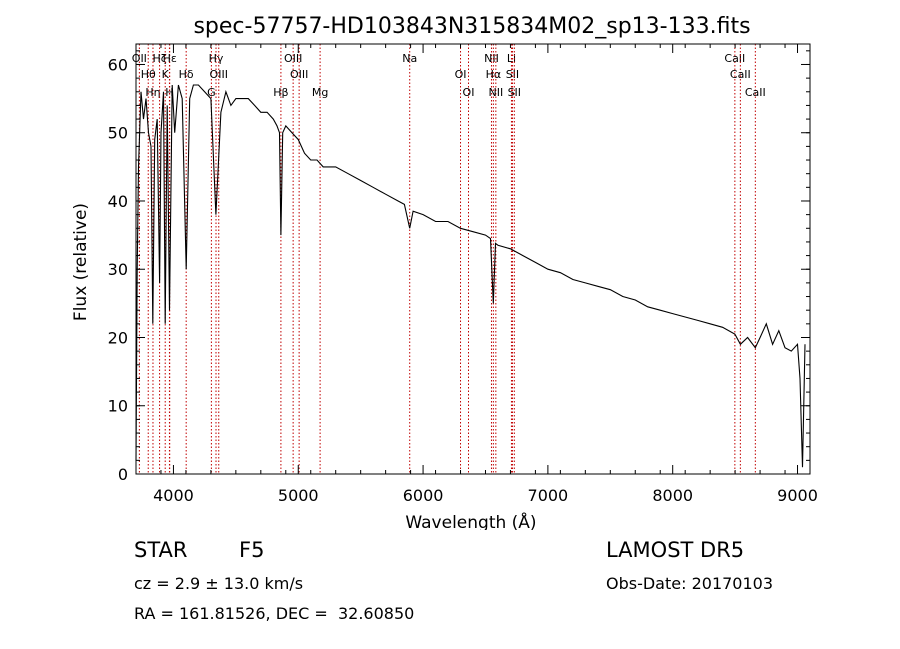 This screenshot has height=649, width=900. Describe the element at coordinates (118, 64) in the screenshot. I see `y-tick-label: 60` at that location.